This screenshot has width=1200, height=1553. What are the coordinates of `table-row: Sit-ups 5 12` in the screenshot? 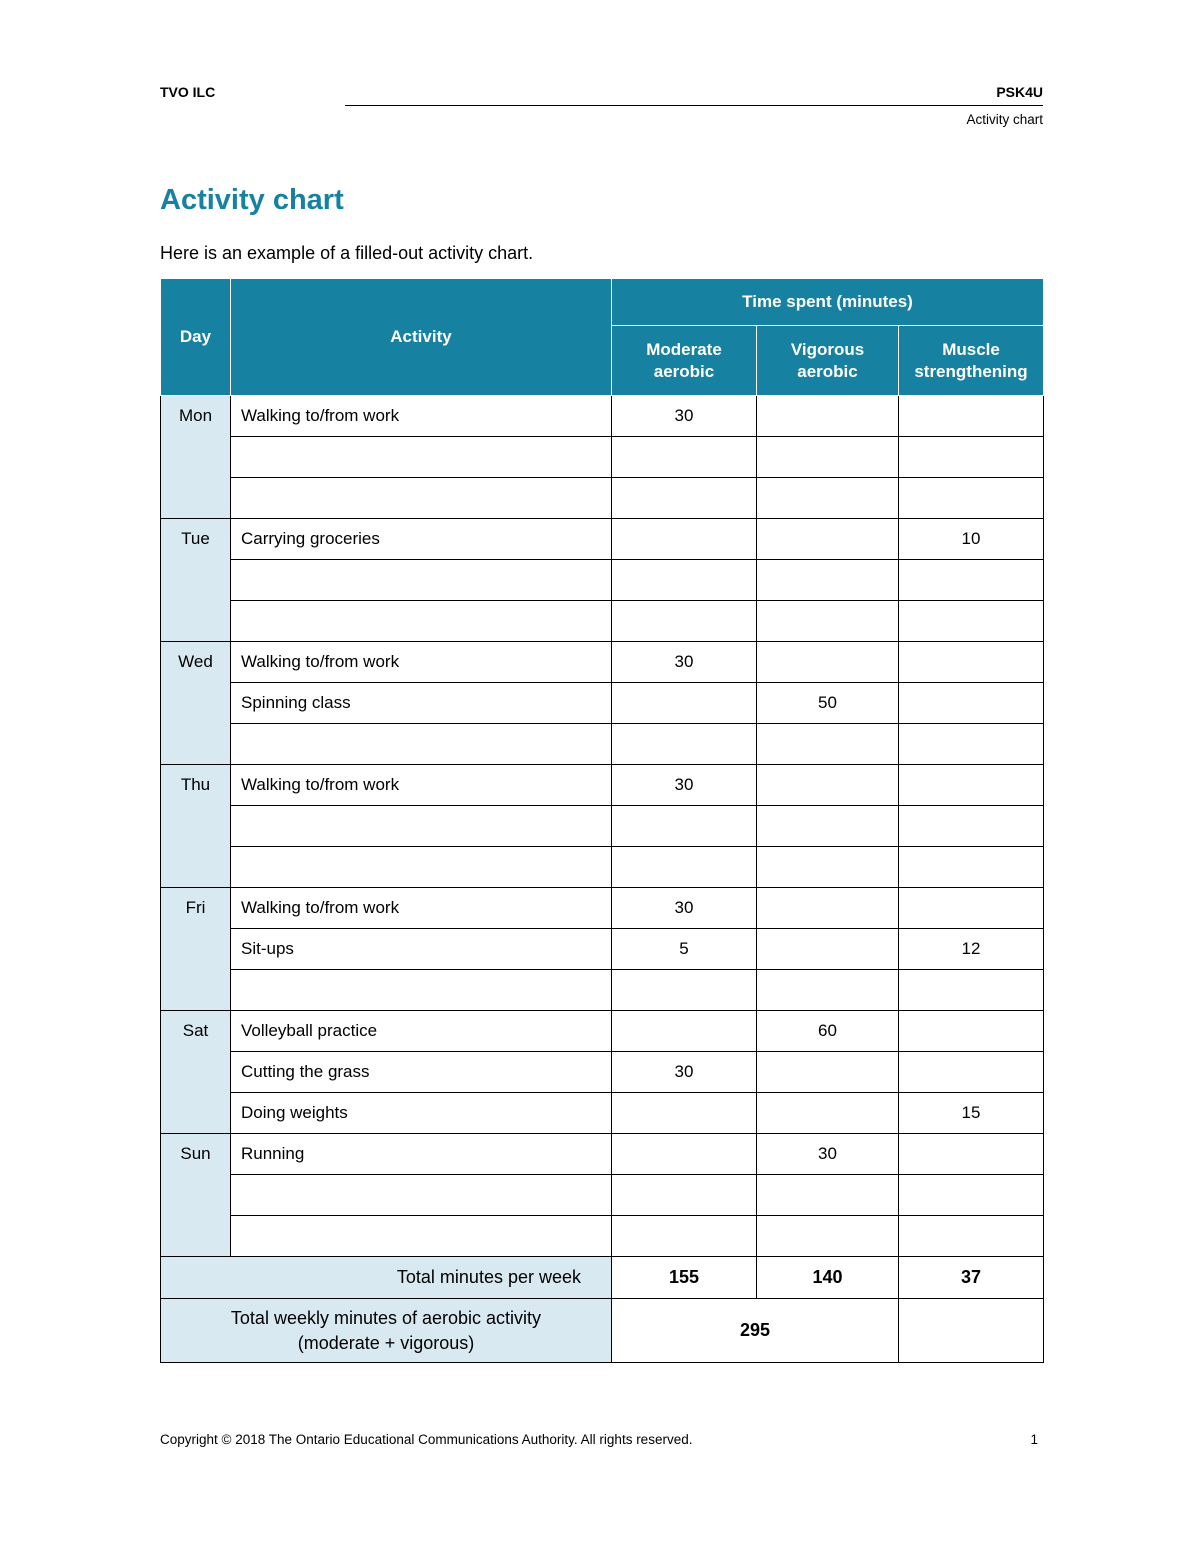 It's located at (603, 949).